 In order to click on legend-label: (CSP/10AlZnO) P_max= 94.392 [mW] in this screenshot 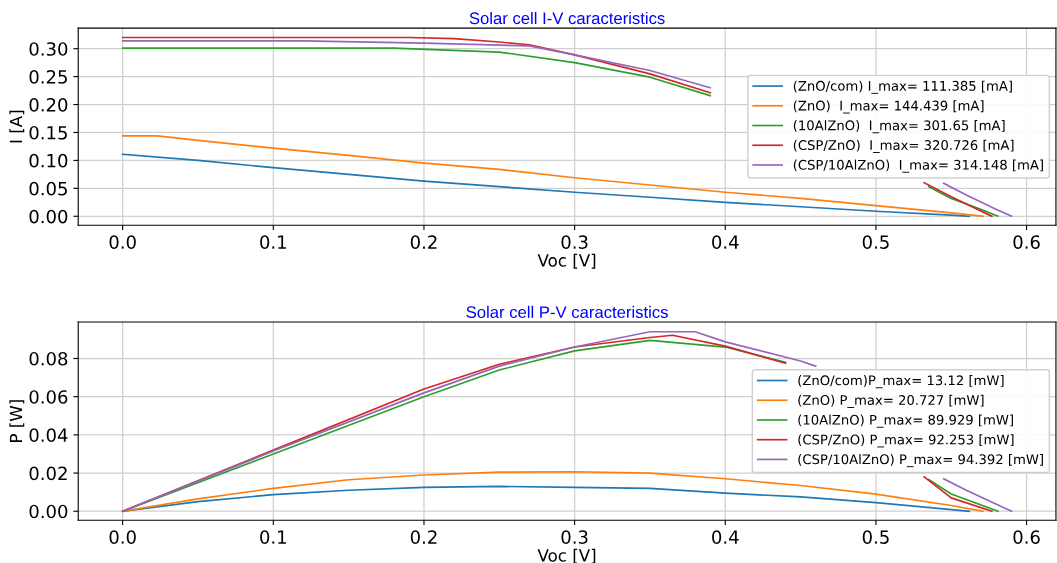, I will do `click(920, 461)`.